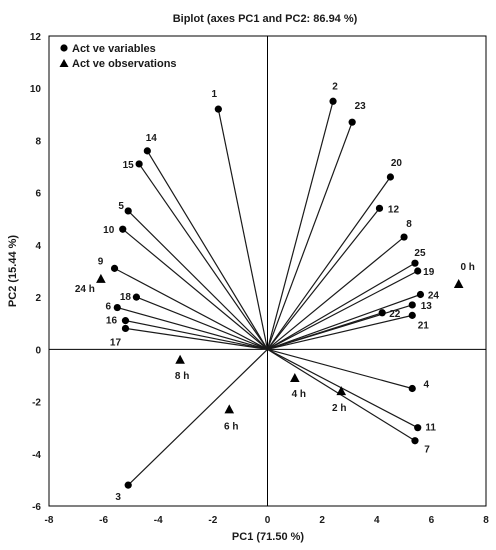 The image size is (496, 550). What do you see at coordinates (397, 163) in the screenshot?
I see `point-label: 20` at bounding box center [397, 163].